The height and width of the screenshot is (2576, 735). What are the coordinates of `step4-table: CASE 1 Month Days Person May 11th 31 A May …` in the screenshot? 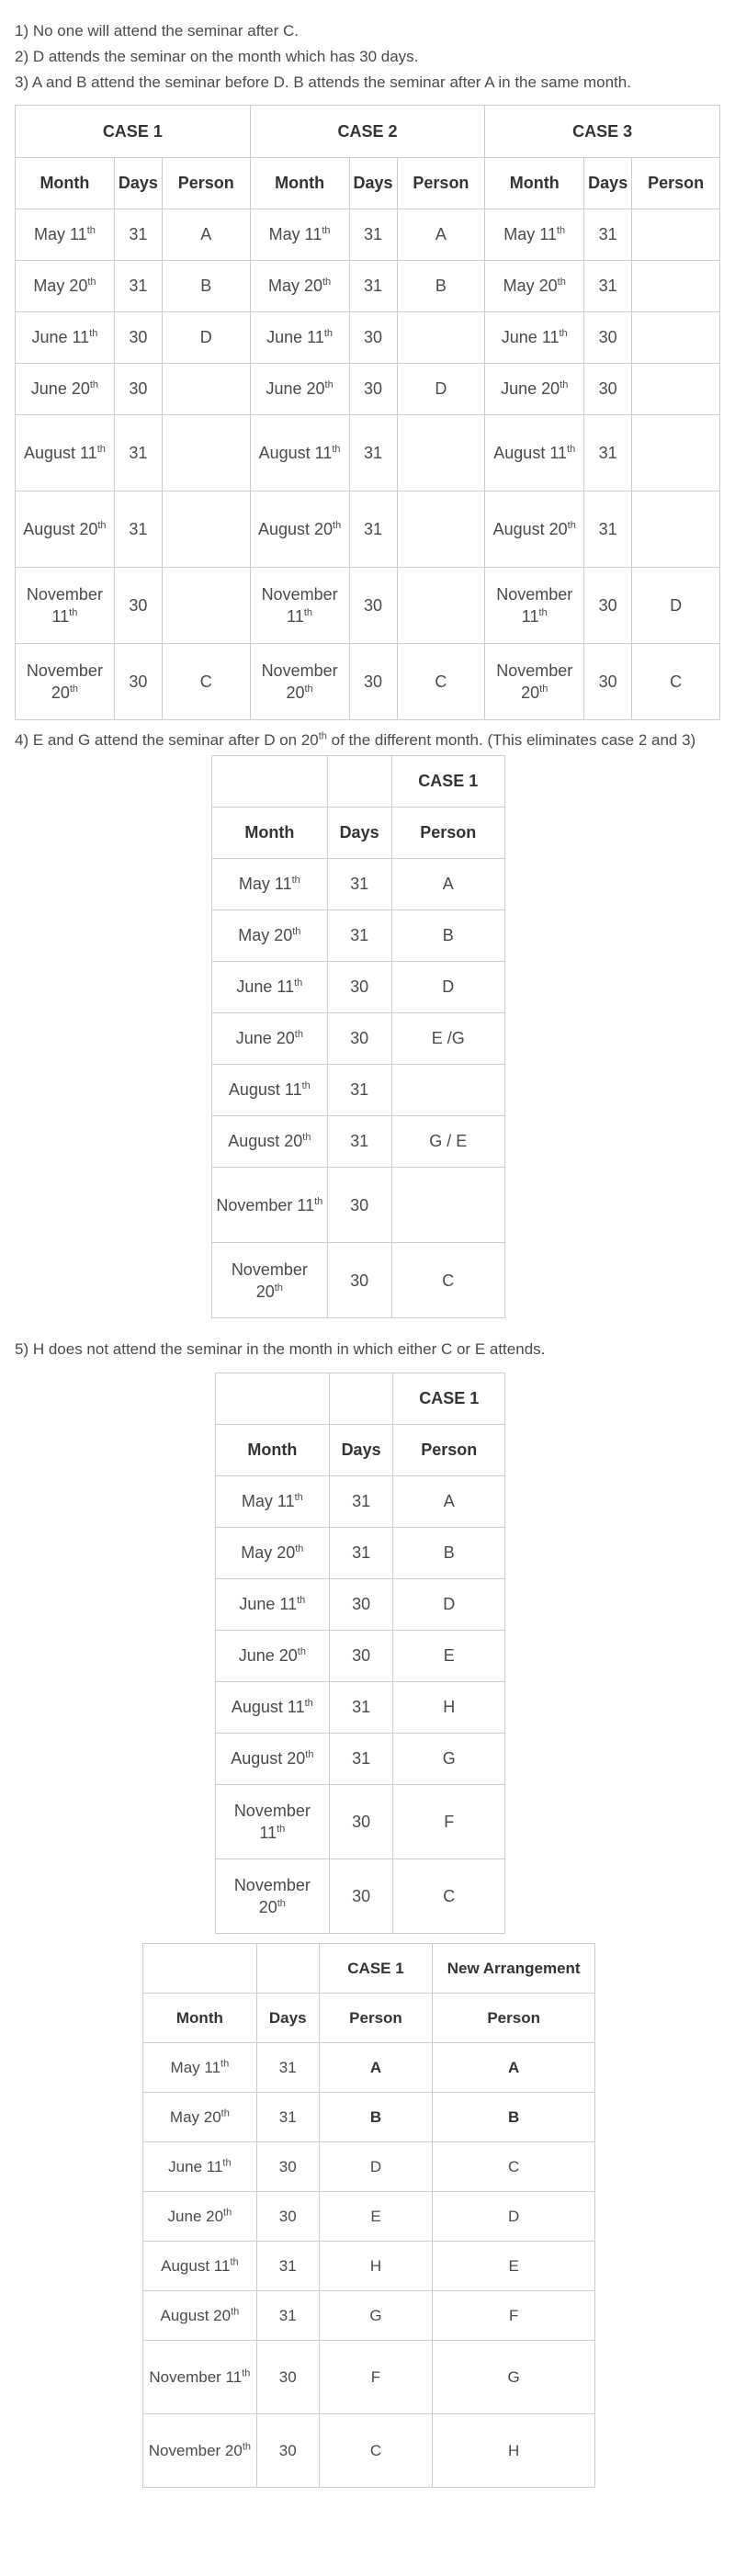 It's located at (358, 1036).